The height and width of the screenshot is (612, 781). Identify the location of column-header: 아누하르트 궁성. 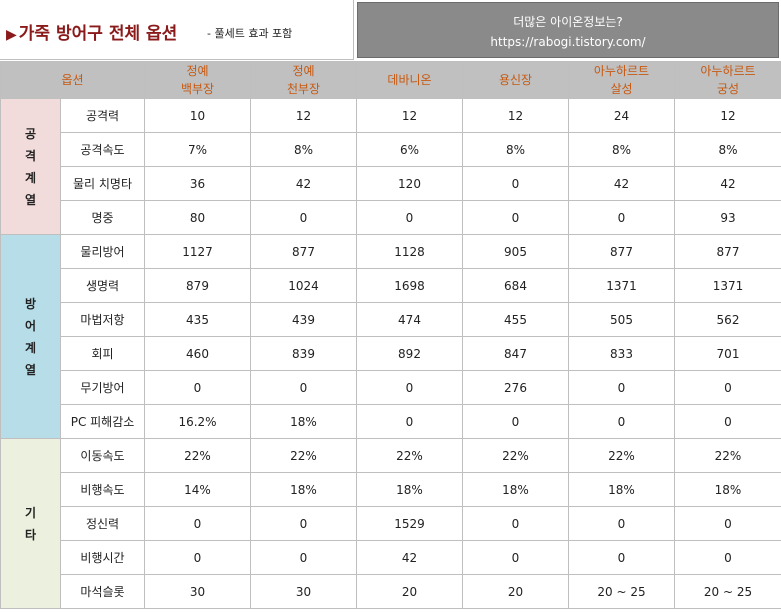
(727, 80).